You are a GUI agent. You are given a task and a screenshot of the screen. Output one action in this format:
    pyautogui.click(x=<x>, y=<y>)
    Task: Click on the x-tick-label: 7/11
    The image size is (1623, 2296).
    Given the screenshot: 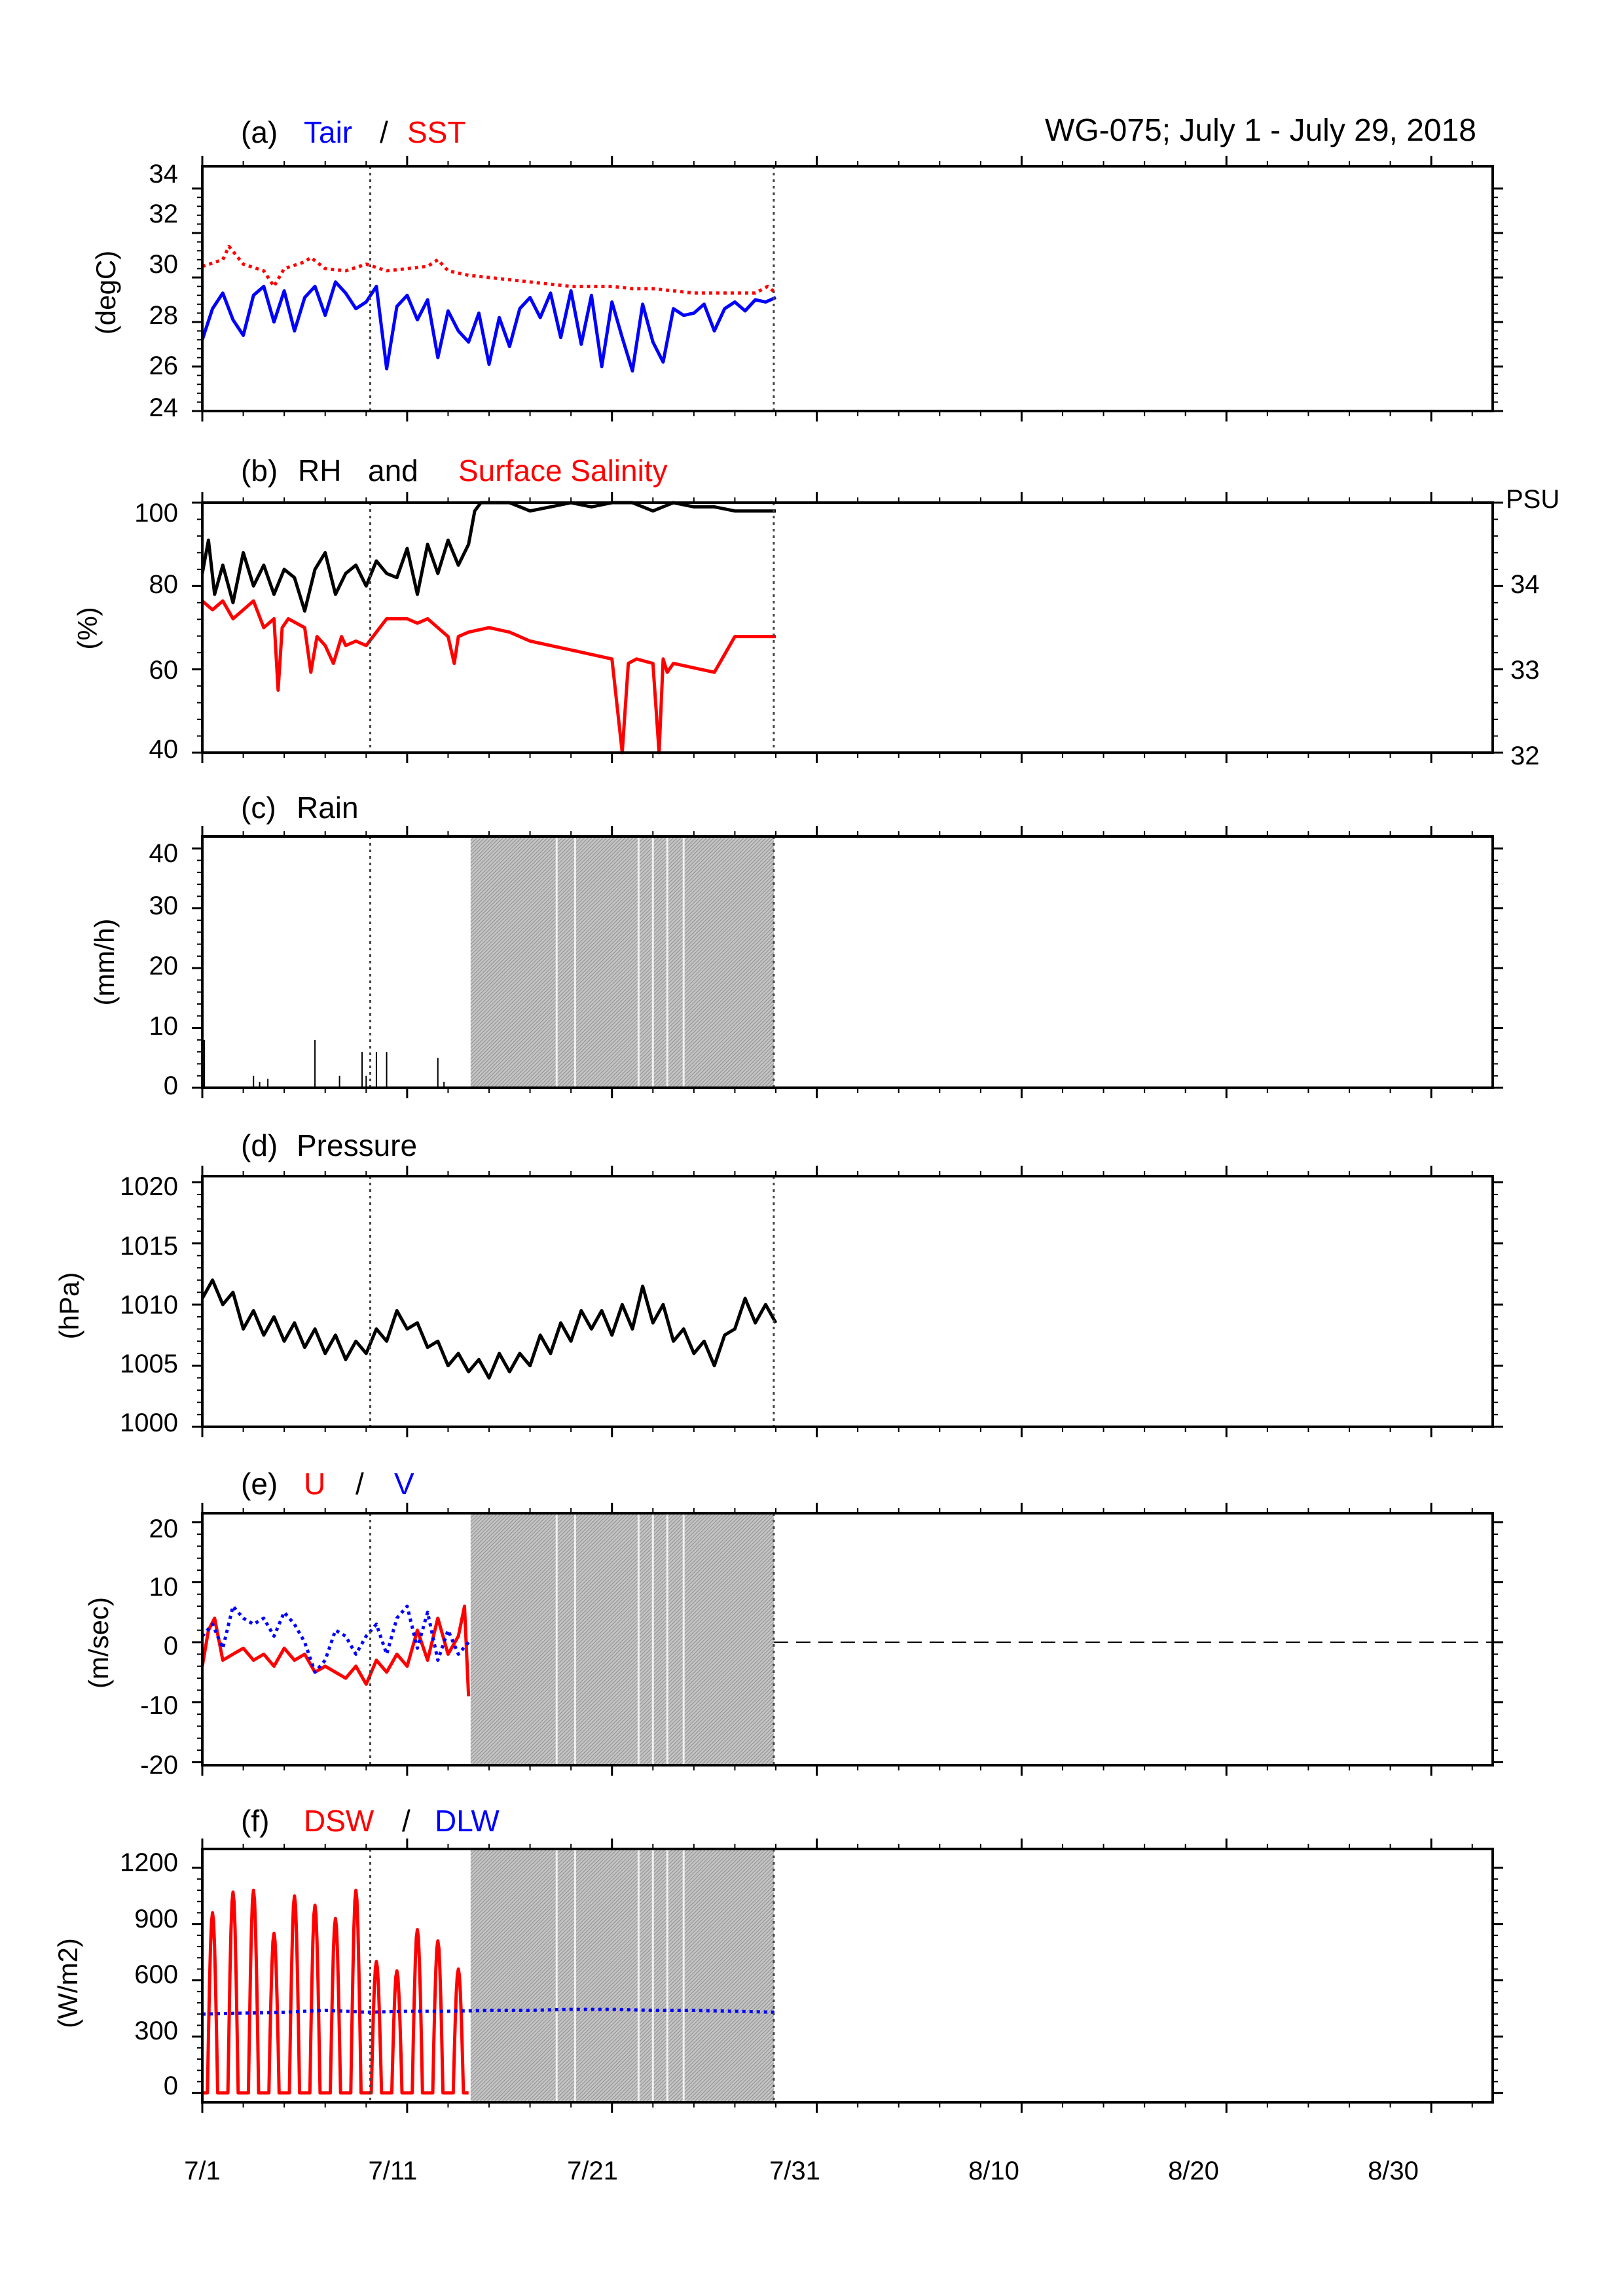 What is the action you would take?
    pyautogui.click(x=393, y=2171)
    